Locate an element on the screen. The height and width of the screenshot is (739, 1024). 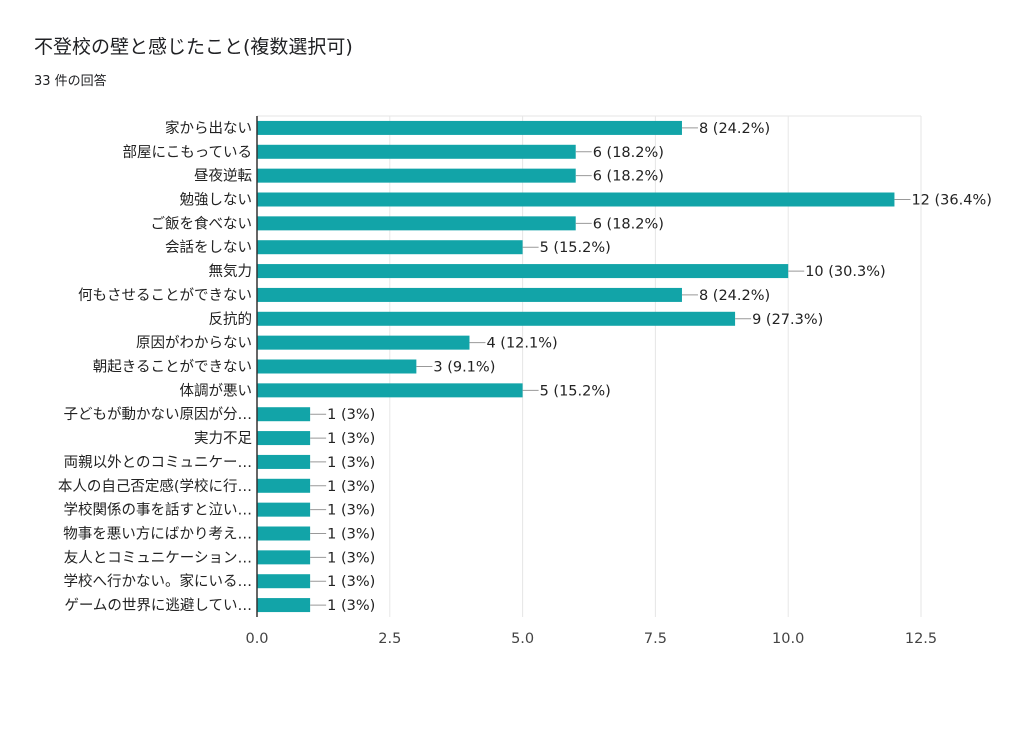
category-label: 部屋にこもっている is located at coordinates (187, 152).